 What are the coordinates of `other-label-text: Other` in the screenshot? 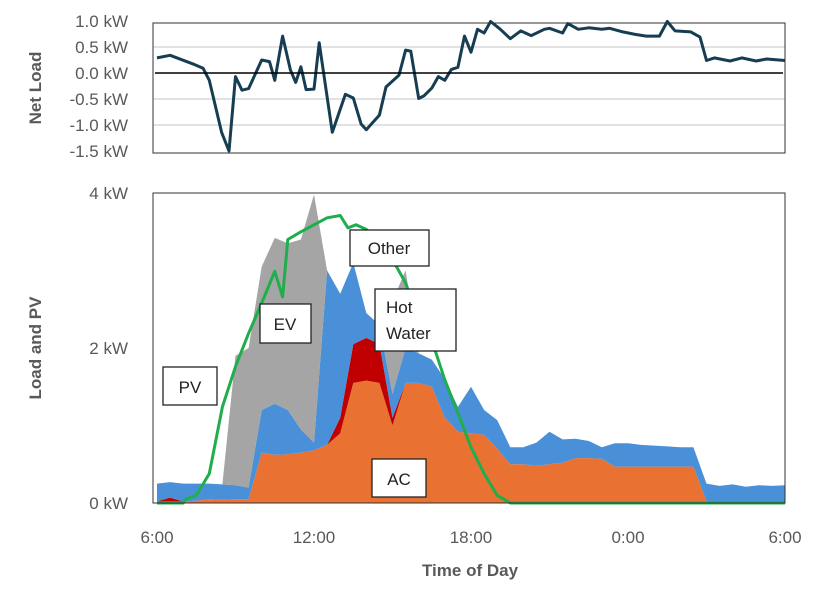 It's located at (389, 248).